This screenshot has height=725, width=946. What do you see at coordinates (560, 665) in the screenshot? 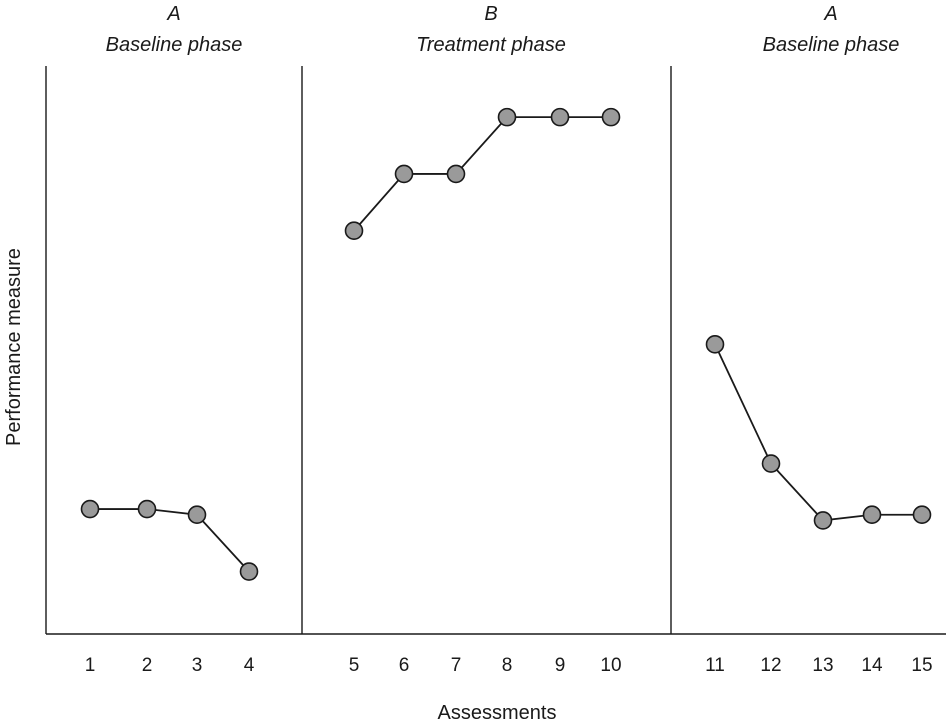
I see `x-tick-label-9: 9` at bounding box center [560, 665].